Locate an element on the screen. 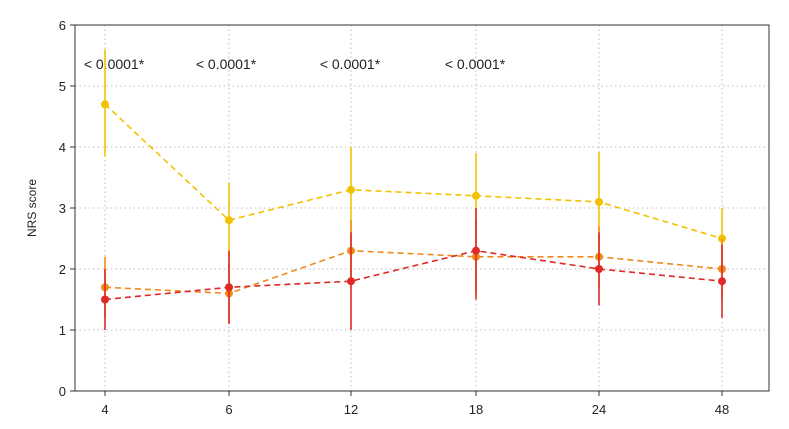  y-tick-label: 0 is located at coordinates (62, 391).